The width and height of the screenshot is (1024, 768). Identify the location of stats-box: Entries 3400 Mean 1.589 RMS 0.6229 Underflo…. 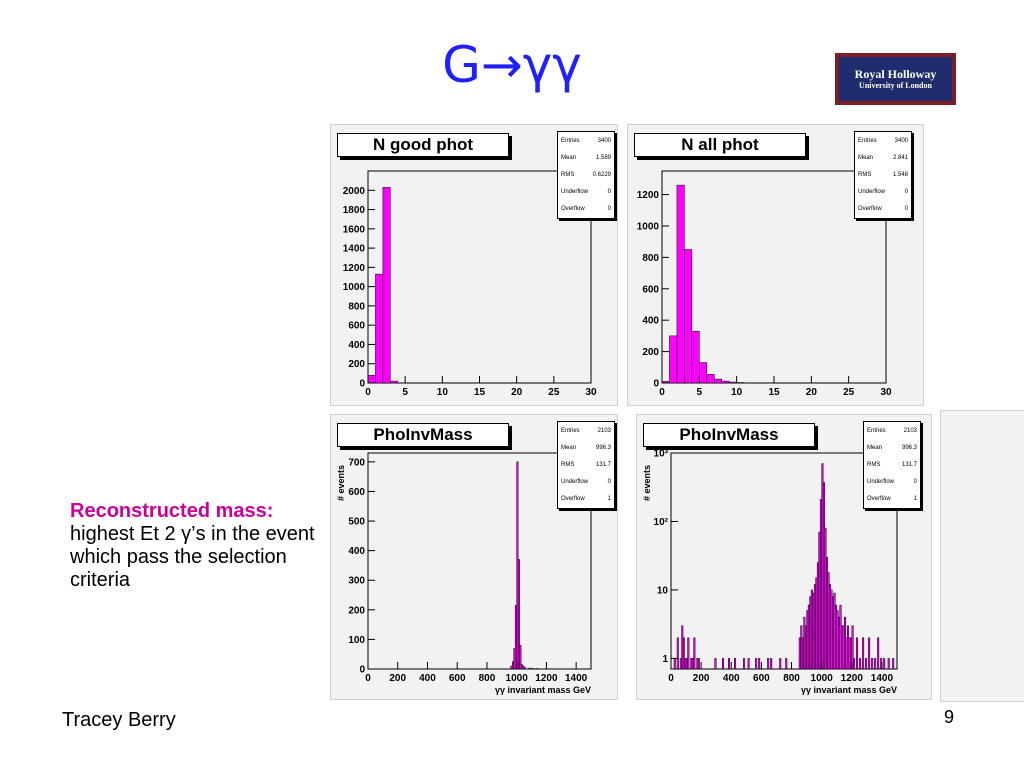
(586, 175).